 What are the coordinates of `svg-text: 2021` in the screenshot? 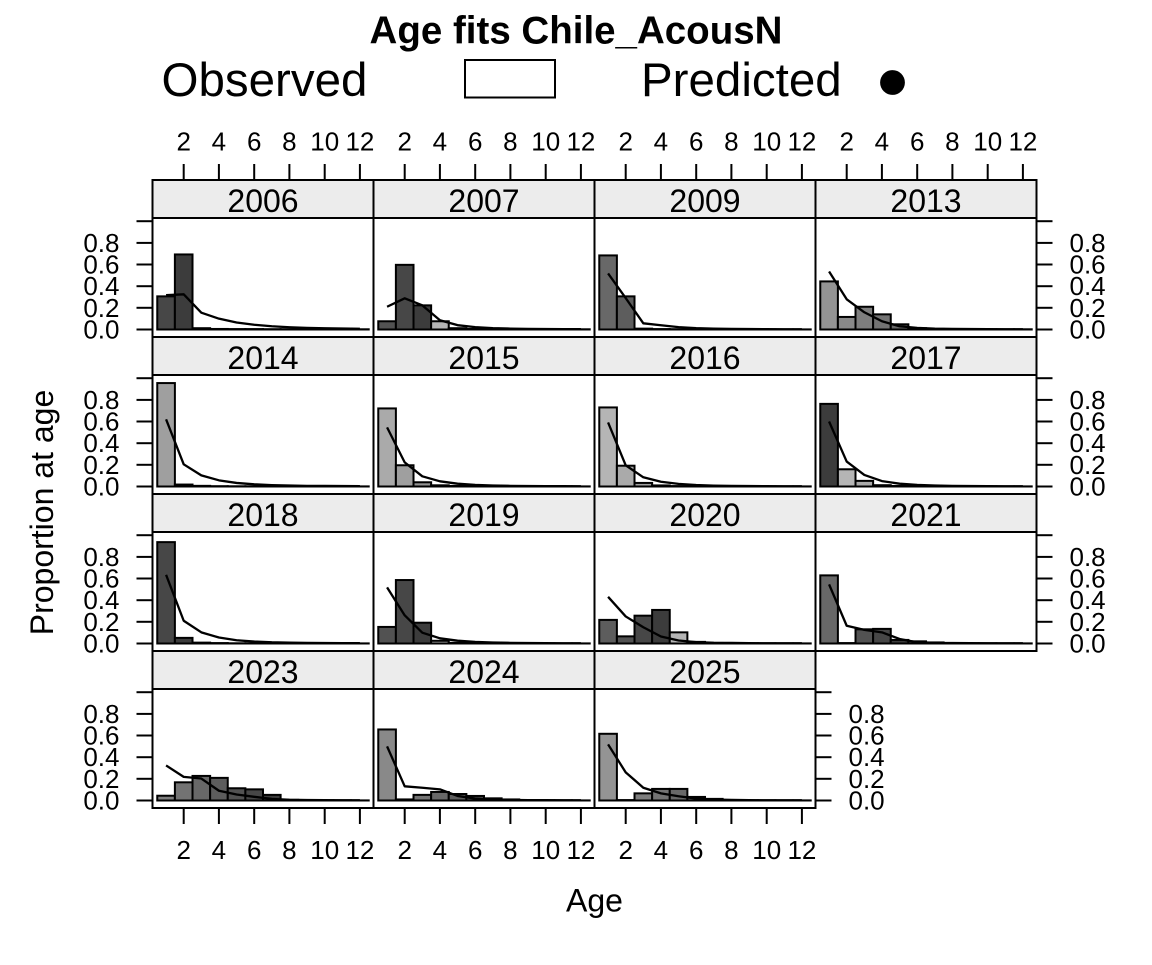 It's located at (925, 515).